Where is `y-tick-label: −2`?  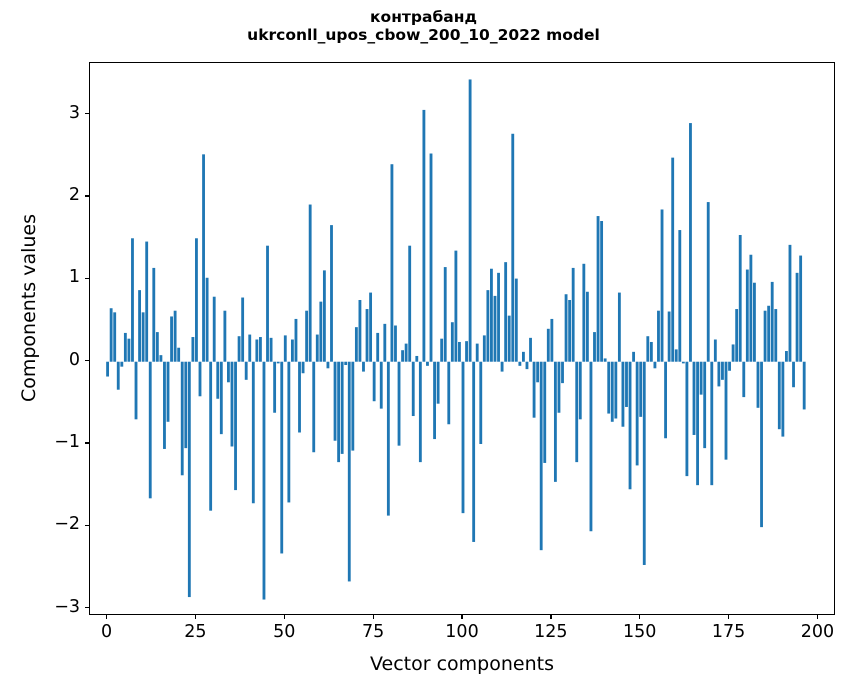 y-tick-label: −2 is located at coordinates (67, 524).